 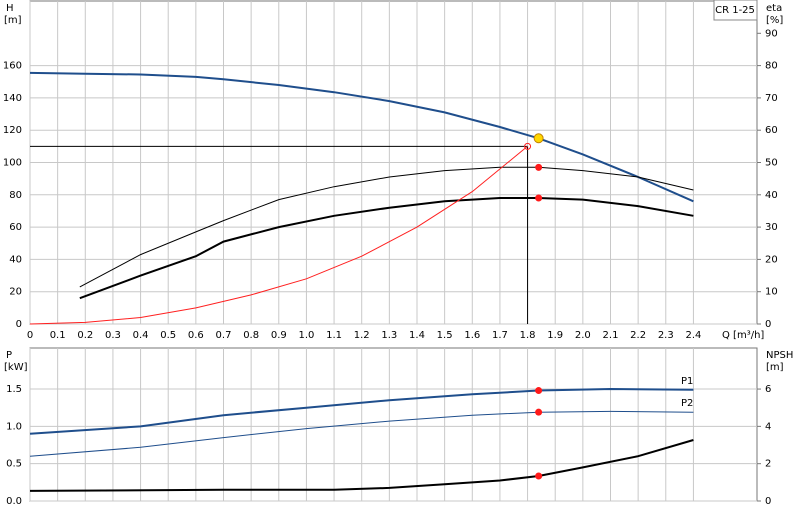 What do you see at coordinates (771, 163) in the screenshot?
I see `y2-tick-label: 50` at bounding box center [771, 163].